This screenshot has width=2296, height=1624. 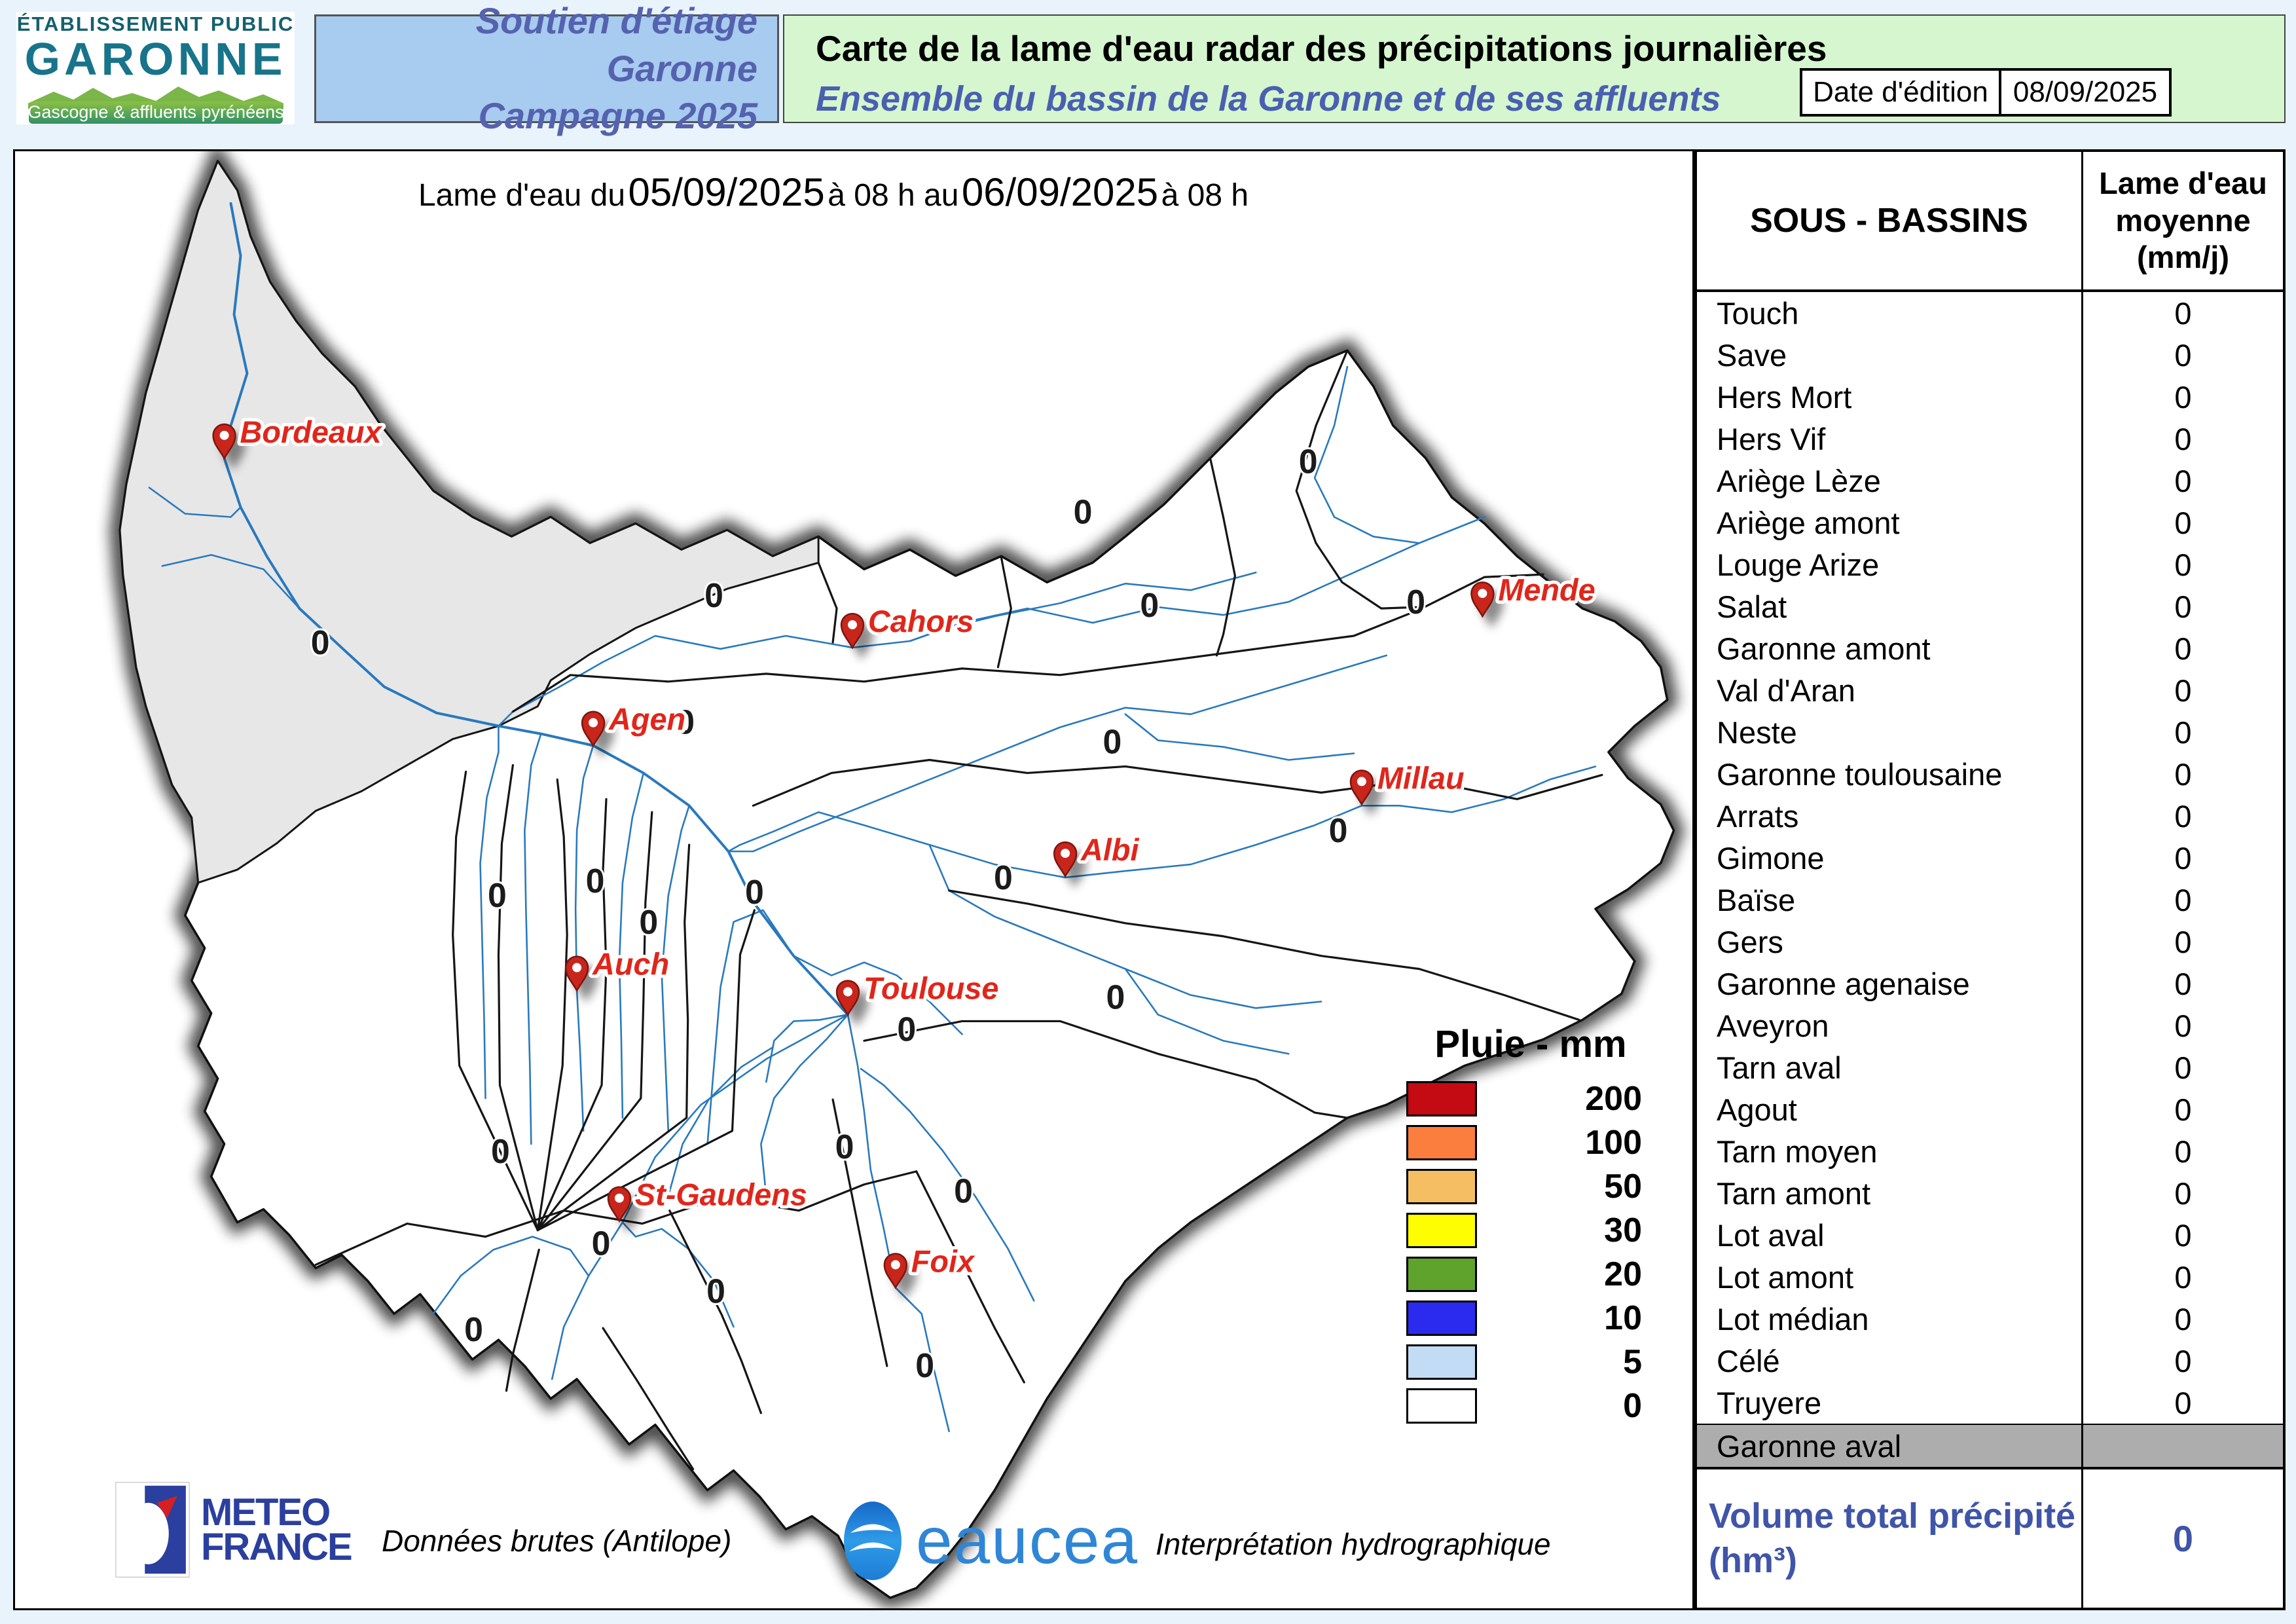 What do you see at coordinates (931, 989) in the screenshot?
I see `city-label: Toulouse` at bounding box center [931, 989].